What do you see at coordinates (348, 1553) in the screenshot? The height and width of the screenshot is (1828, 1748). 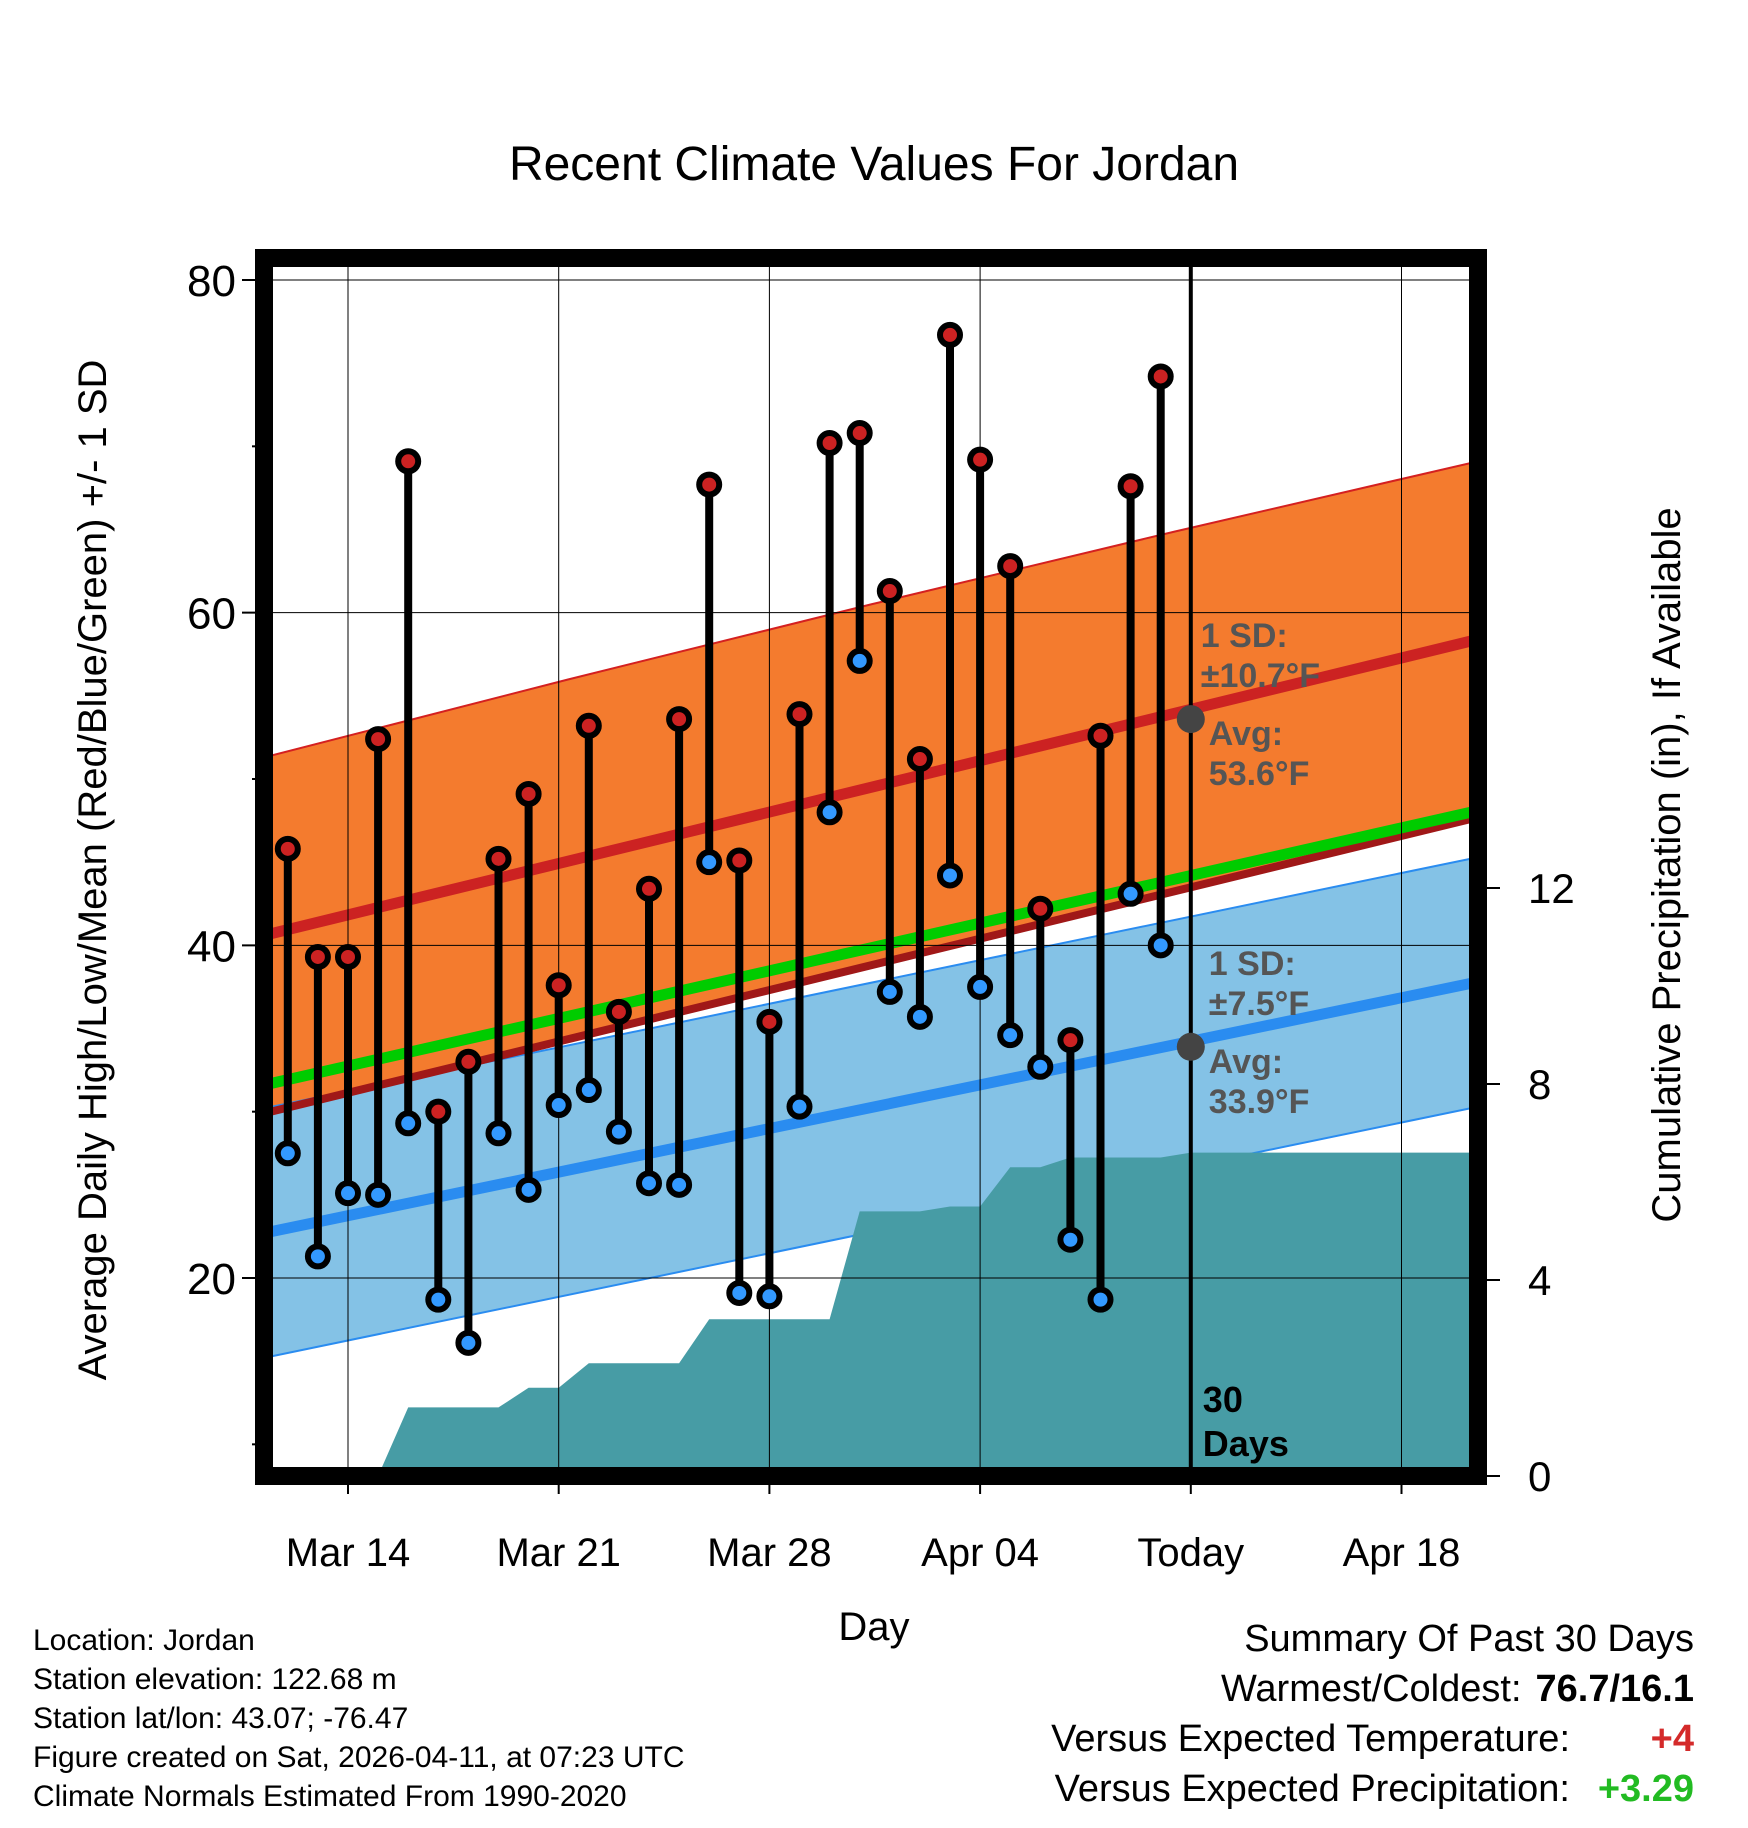 I see `x-tick-label: Mar 14` at bounding box center [348, 1553].